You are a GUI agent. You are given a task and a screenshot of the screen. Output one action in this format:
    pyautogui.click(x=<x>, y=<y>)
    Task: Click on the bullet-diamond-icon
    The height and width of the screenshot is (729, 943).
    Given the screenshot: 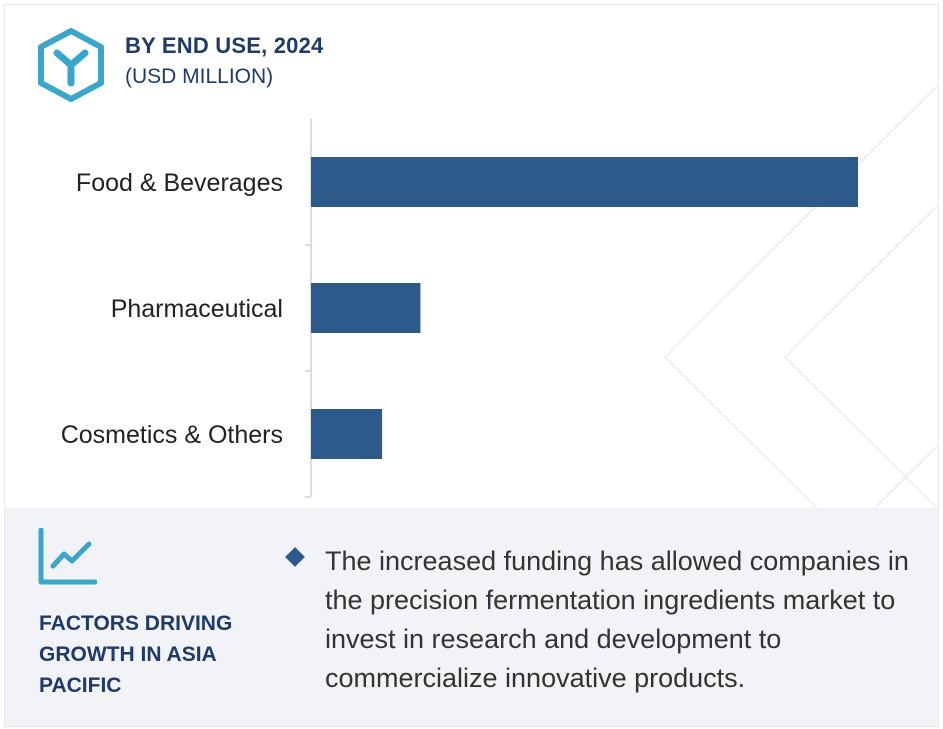 What is the action you would take?
    pyautogui.click(x=295, y=557)
    